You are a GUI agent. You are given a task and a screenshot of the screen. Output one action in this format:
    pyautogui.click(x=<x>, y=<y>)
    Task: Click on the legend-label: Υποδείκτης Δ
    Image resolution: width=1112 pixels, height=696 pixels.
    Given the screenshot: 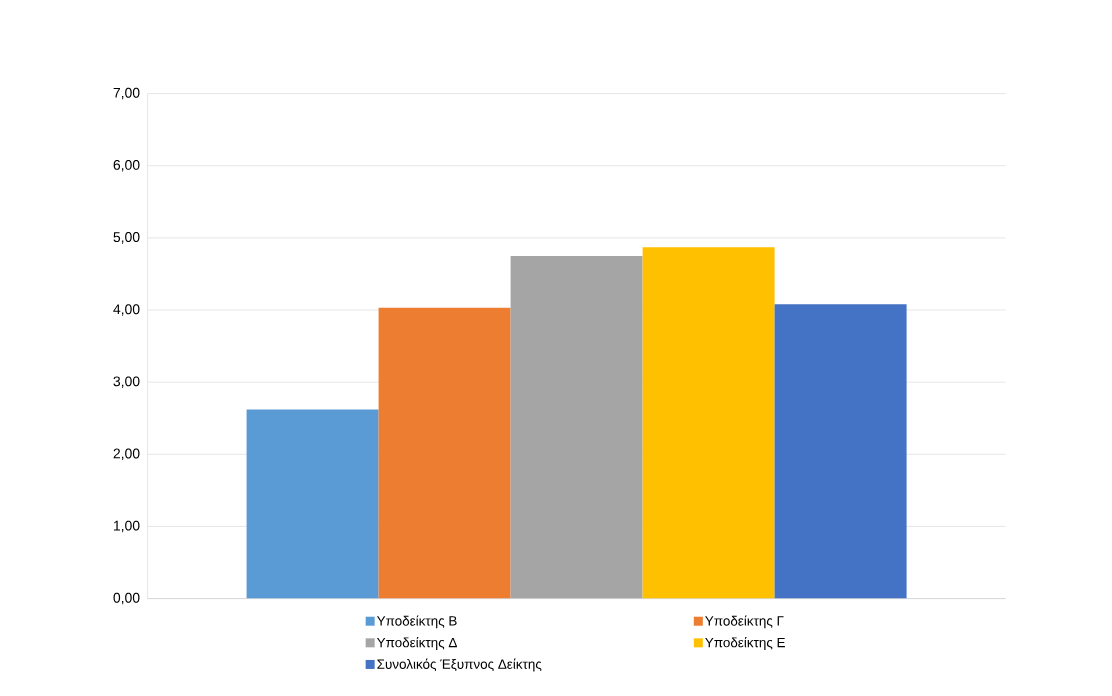 What is the action you would take?
    pyautogui.click(x=416, y=643)
    